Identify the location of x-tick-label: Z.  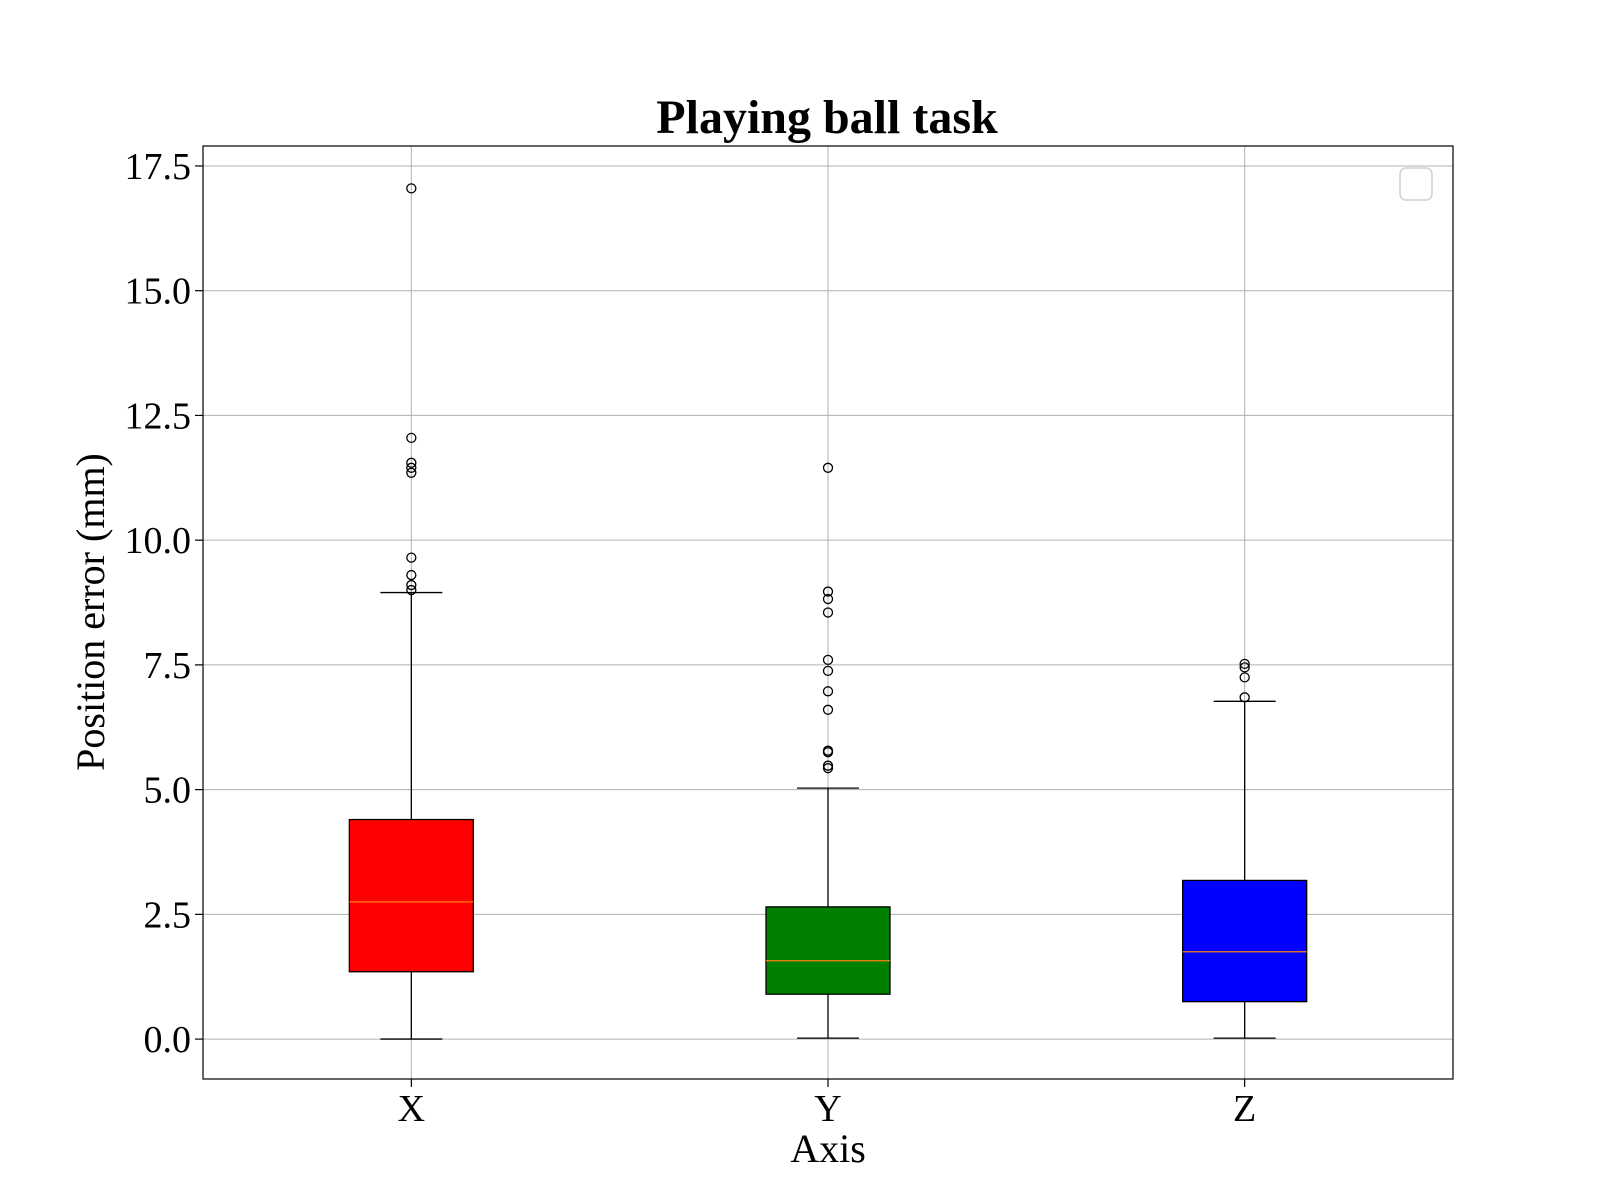
(1244, 1109).